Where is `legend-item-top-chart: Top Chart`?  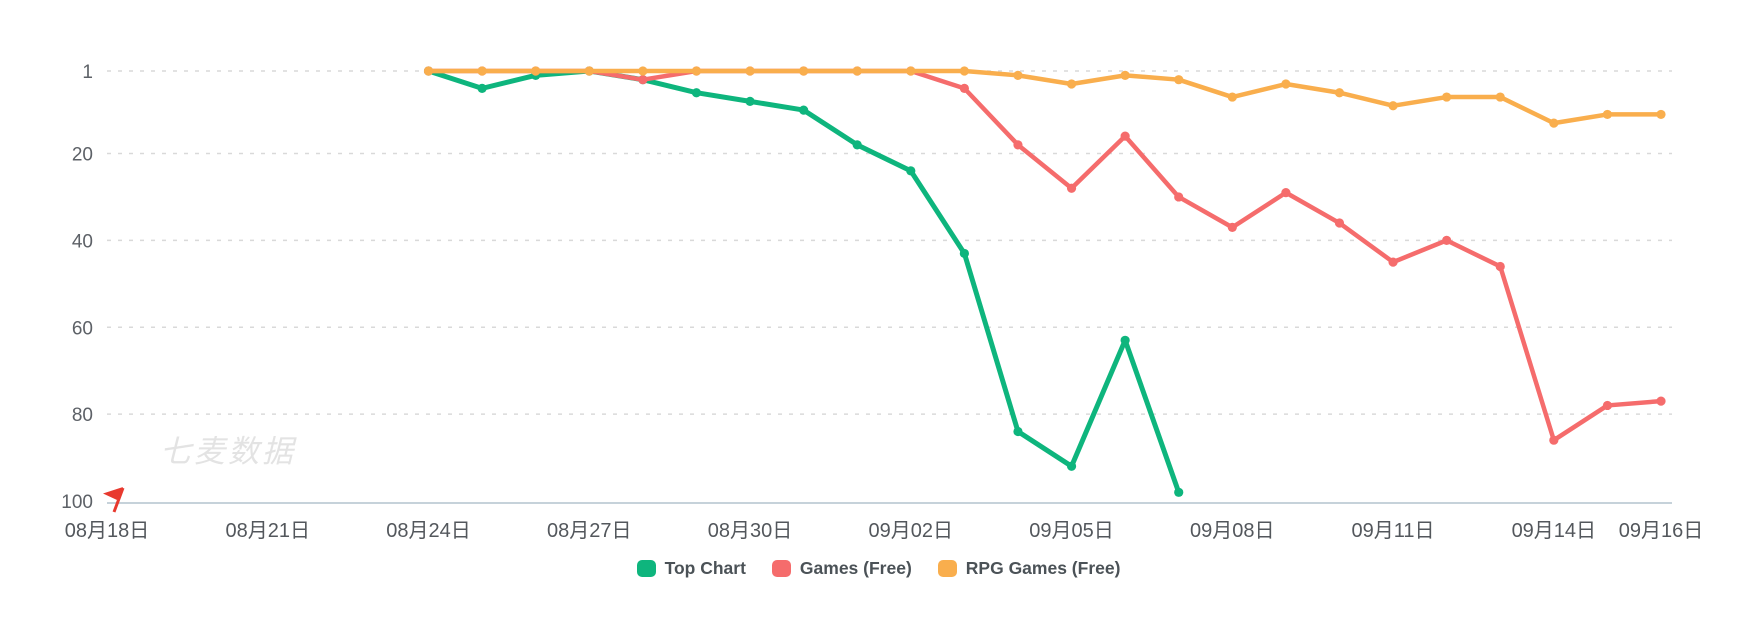
legend-item-top-chart: Top Chart is located at coordinates (691, 568).